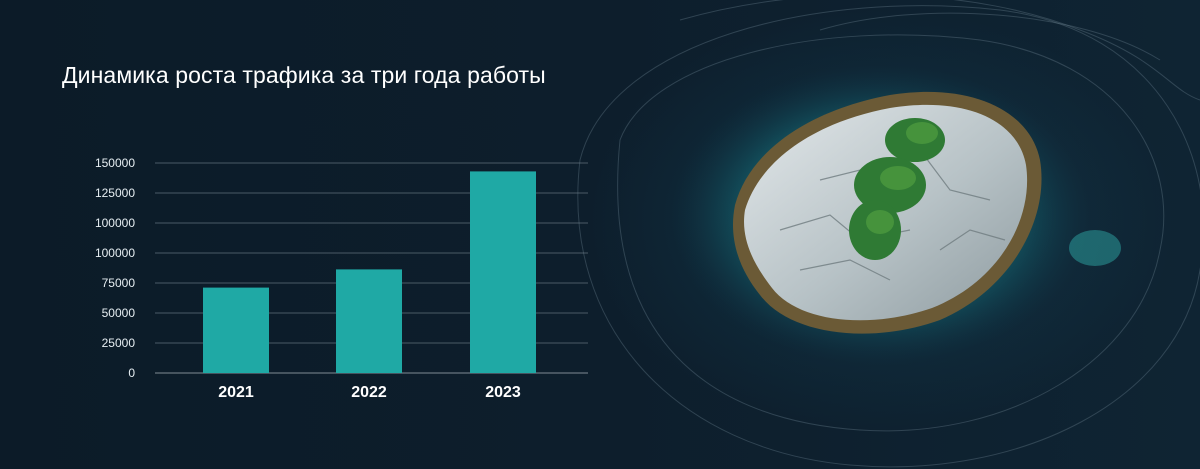 This screenshot has height=469, width=1200. What do you see at coordinates (236, 392) in the screenshot?
I see `x-tick-label-2021: 2021` at bounding box center [236, 392].